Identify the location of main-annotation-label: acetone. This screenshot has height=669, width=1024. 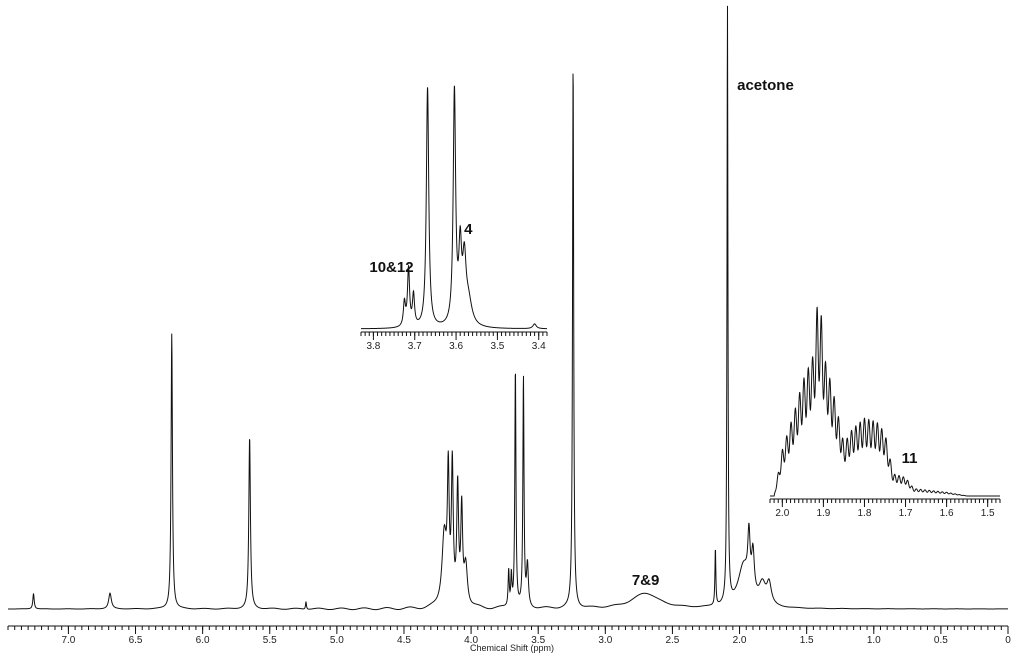
(765, 85).